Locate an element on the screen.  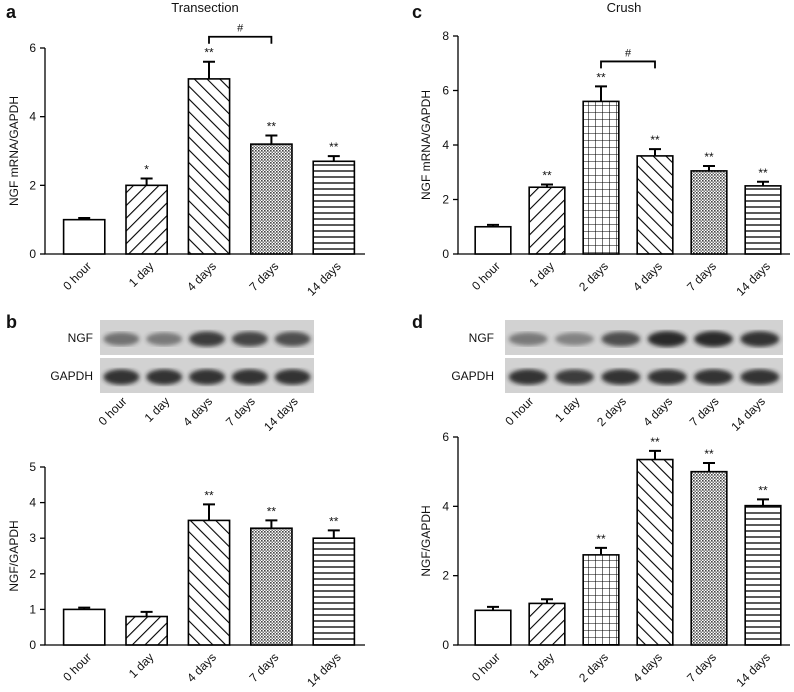
y-axis-label: NGF mRNA/GAPDH is located at coordinates (426, 145).